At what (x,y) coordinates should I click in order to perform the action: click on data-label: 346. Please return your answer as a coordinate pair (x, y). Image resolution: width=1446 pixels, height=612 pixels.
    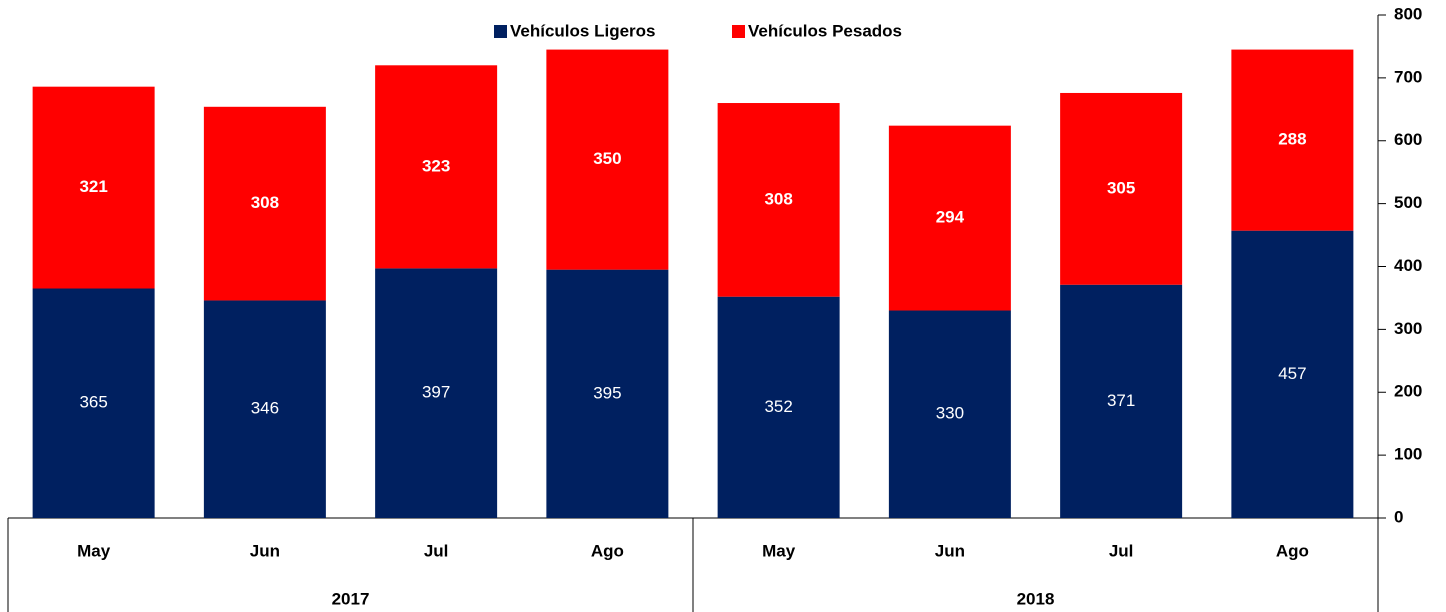
    Looking at the image, I should click on (265, 408).